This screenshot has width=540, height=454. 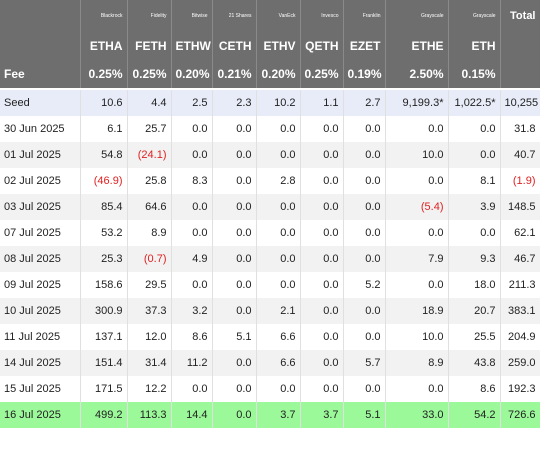 I want to click on issuer-name: Grayscale, so click(x=417, y=16).